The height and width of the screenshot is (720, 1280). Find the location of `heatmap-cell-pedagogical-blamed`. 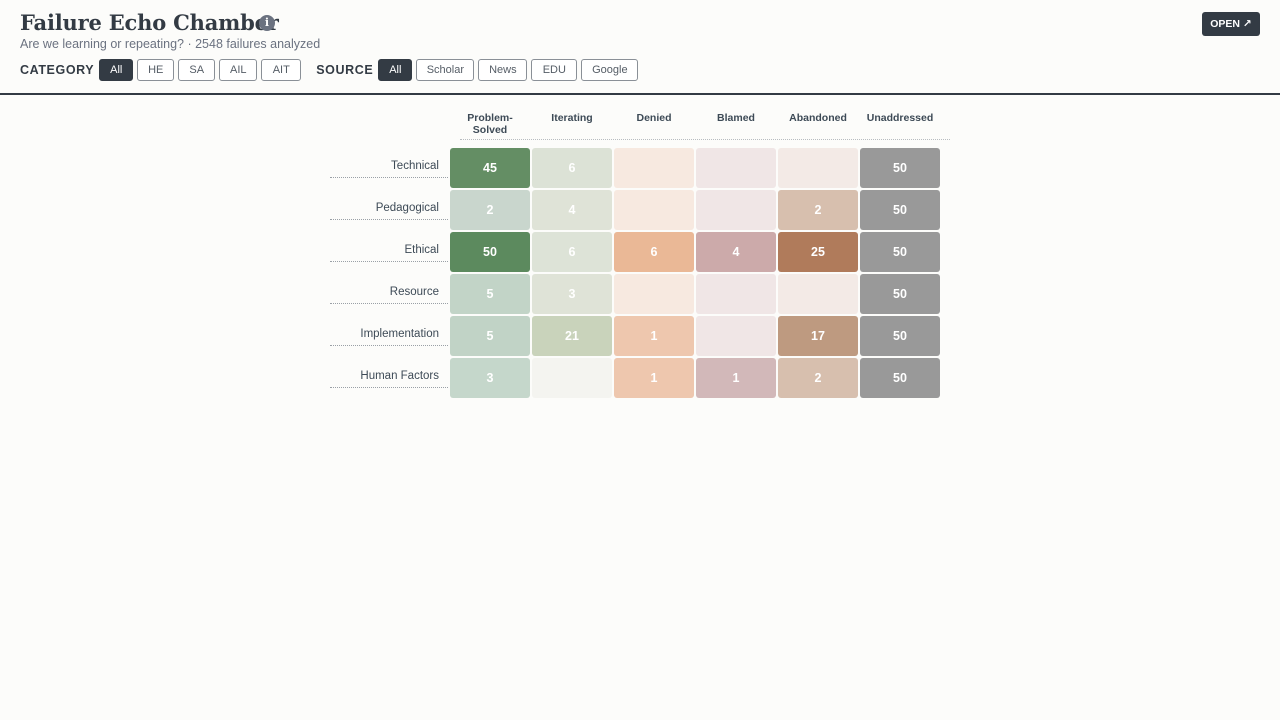

heatmap-cell-pedagogical-blamed is located at coordinates (736, 210).